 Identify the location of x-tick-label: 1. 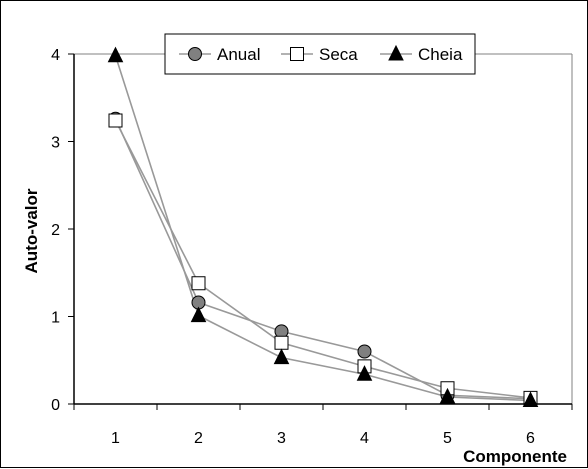
(115, 438).